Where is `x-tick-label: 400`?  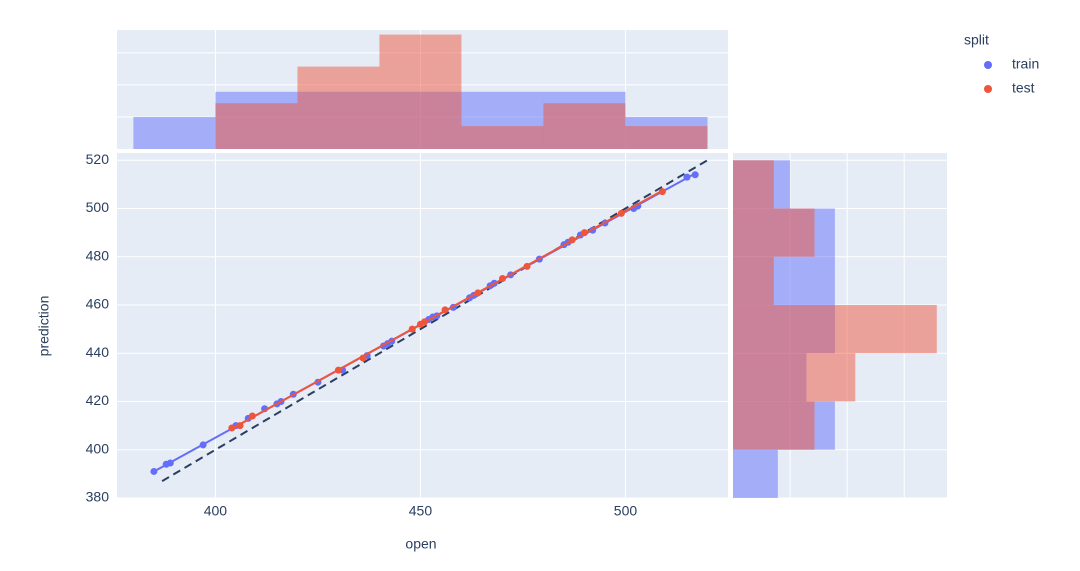 x-tick-label: 400 is located at coordinates (216, 511).